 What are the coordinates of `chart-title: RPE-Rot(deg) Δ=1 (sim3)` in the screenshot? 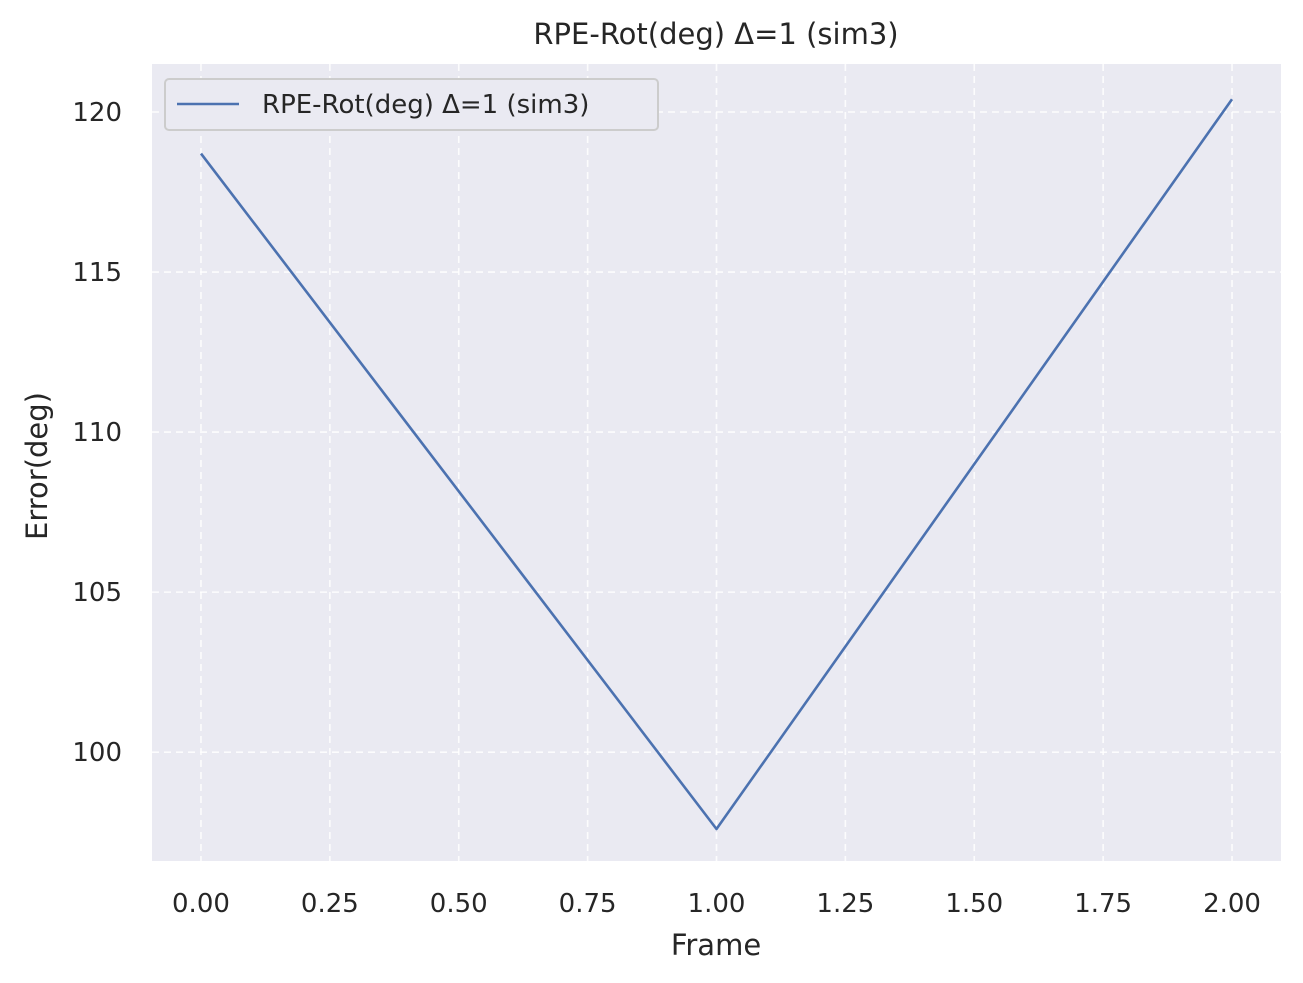 It's located at (715, 34).